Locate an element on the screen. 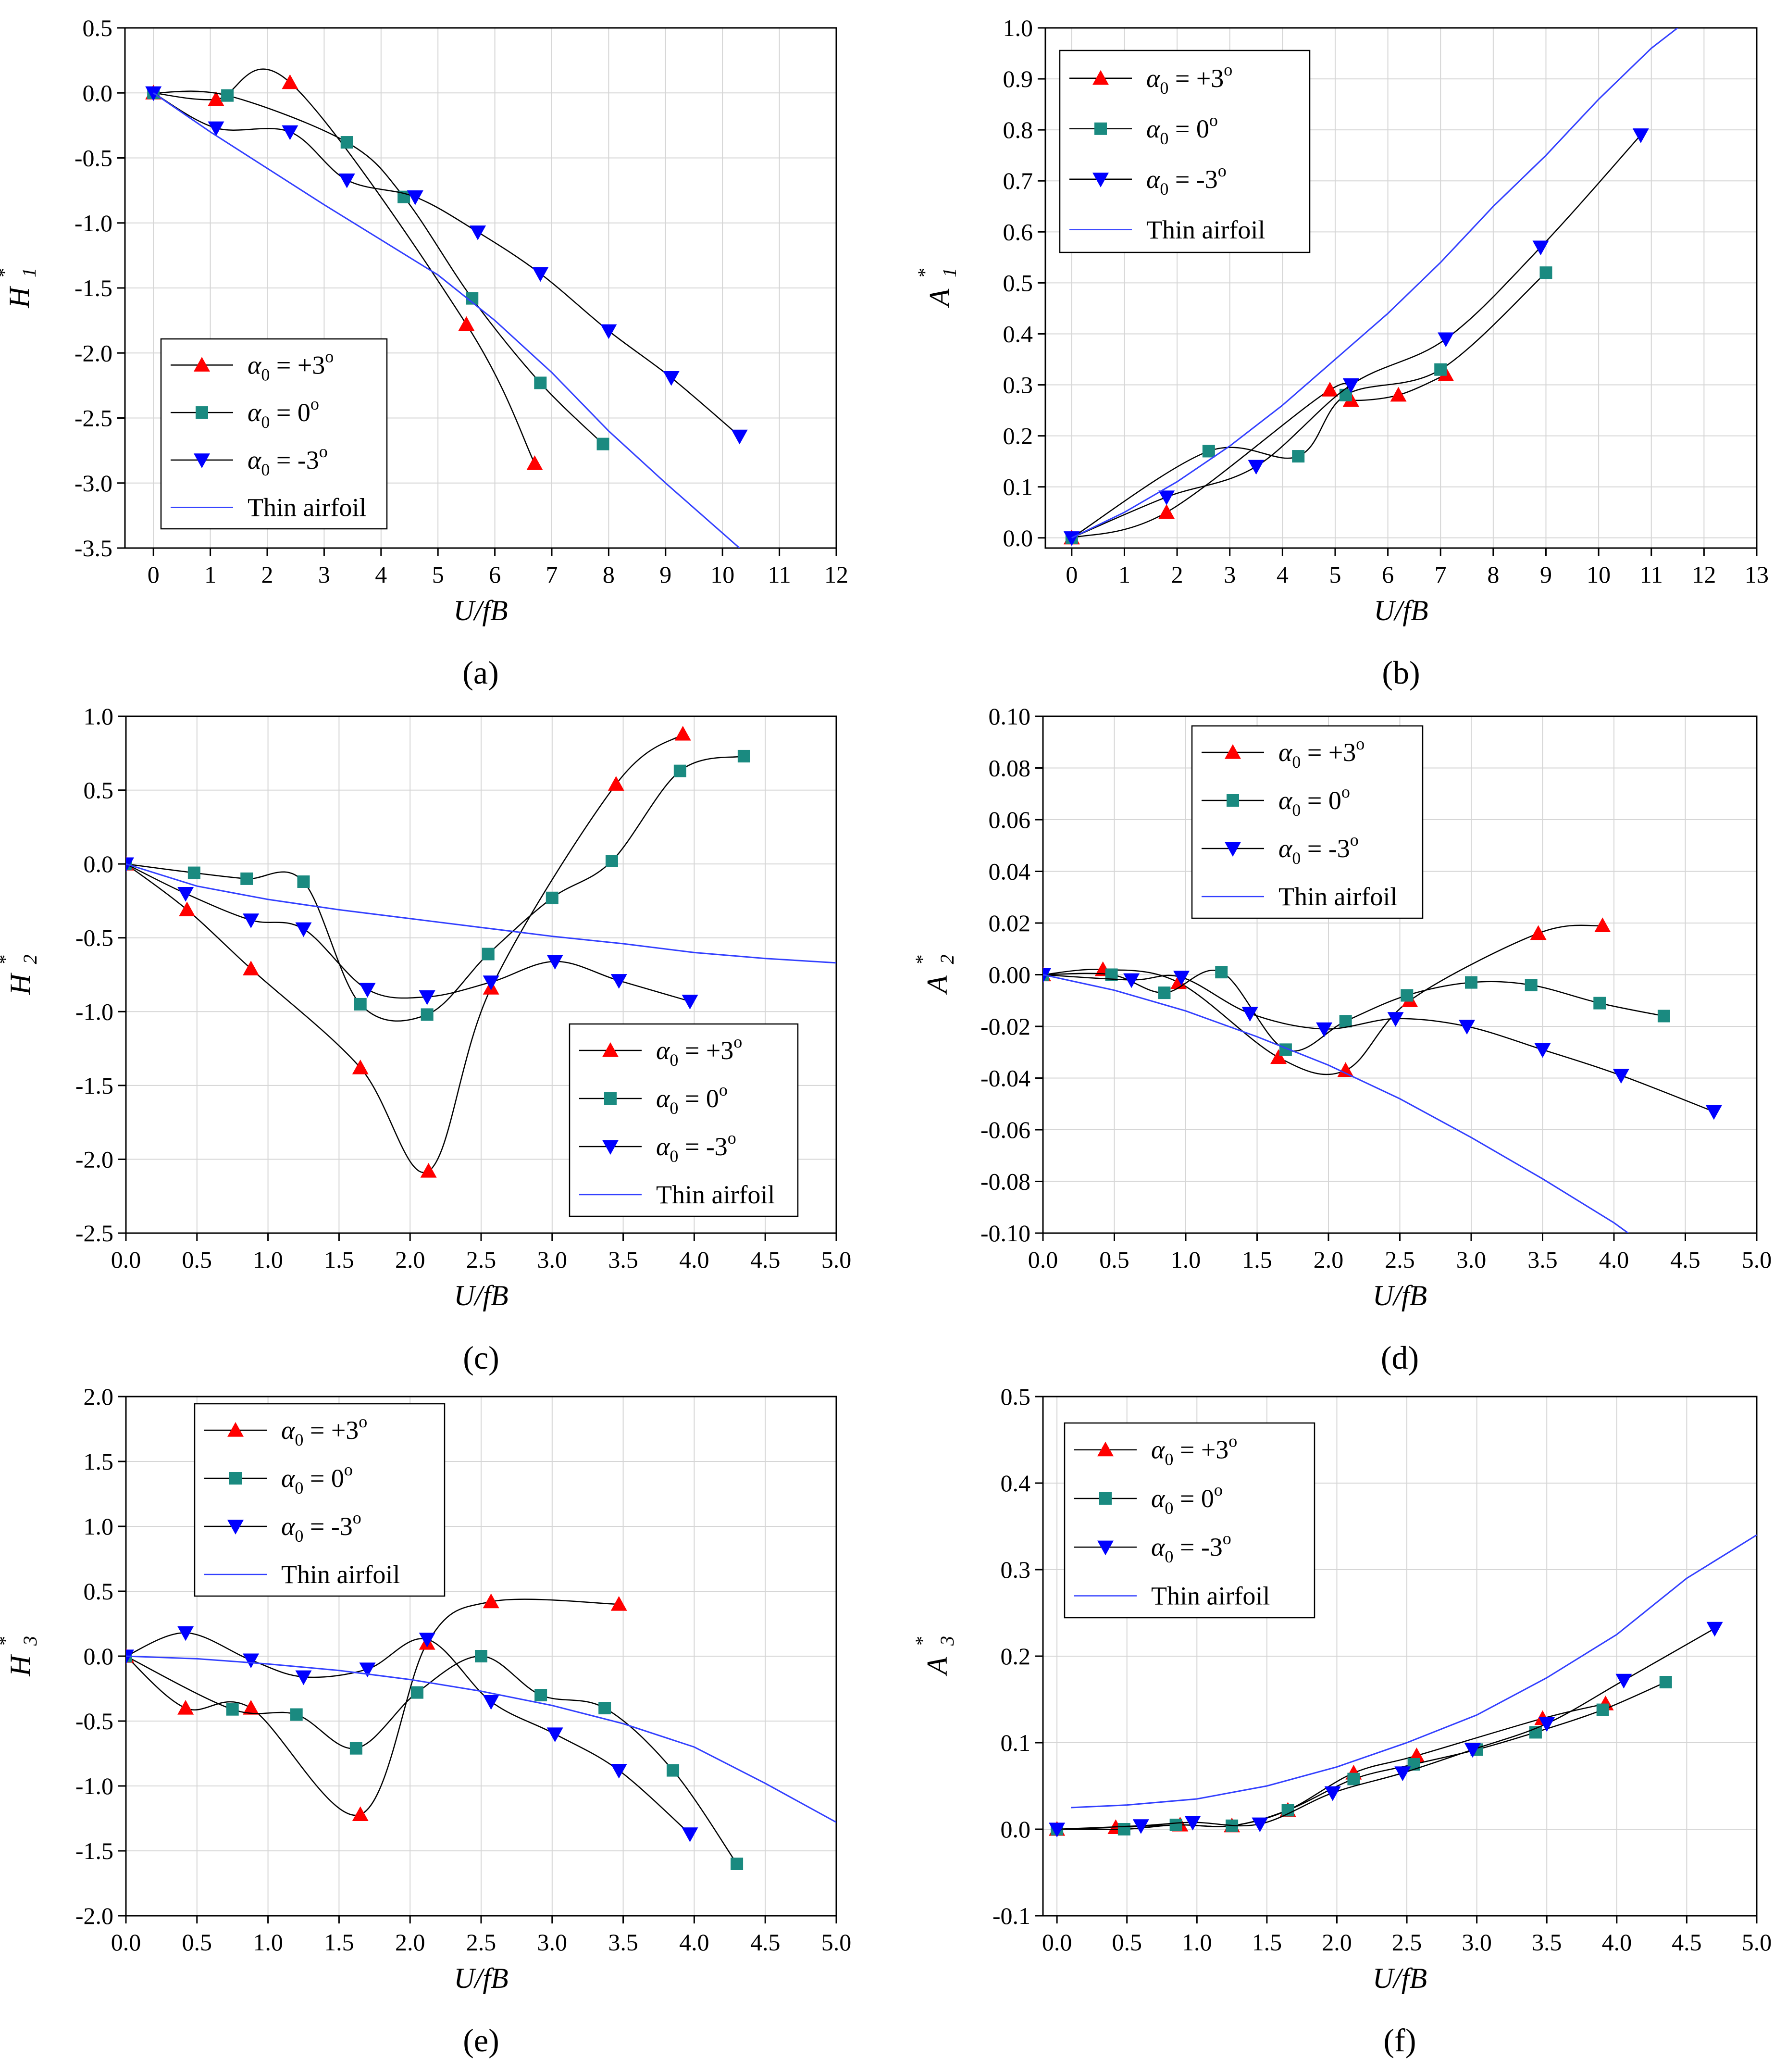 The image size is (1774, 2072). y-axis-title: A 2* is located at coordinates (934, 975).